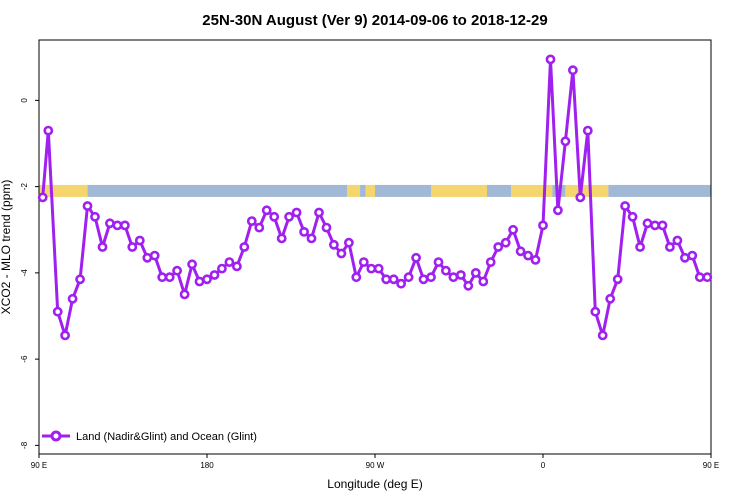 The image size is (750, 500). Describe the element at coordinates (29, 273) in the screenshot. I see `y-axis-ticks: 0 -2 -4 -6 -8` at that location.